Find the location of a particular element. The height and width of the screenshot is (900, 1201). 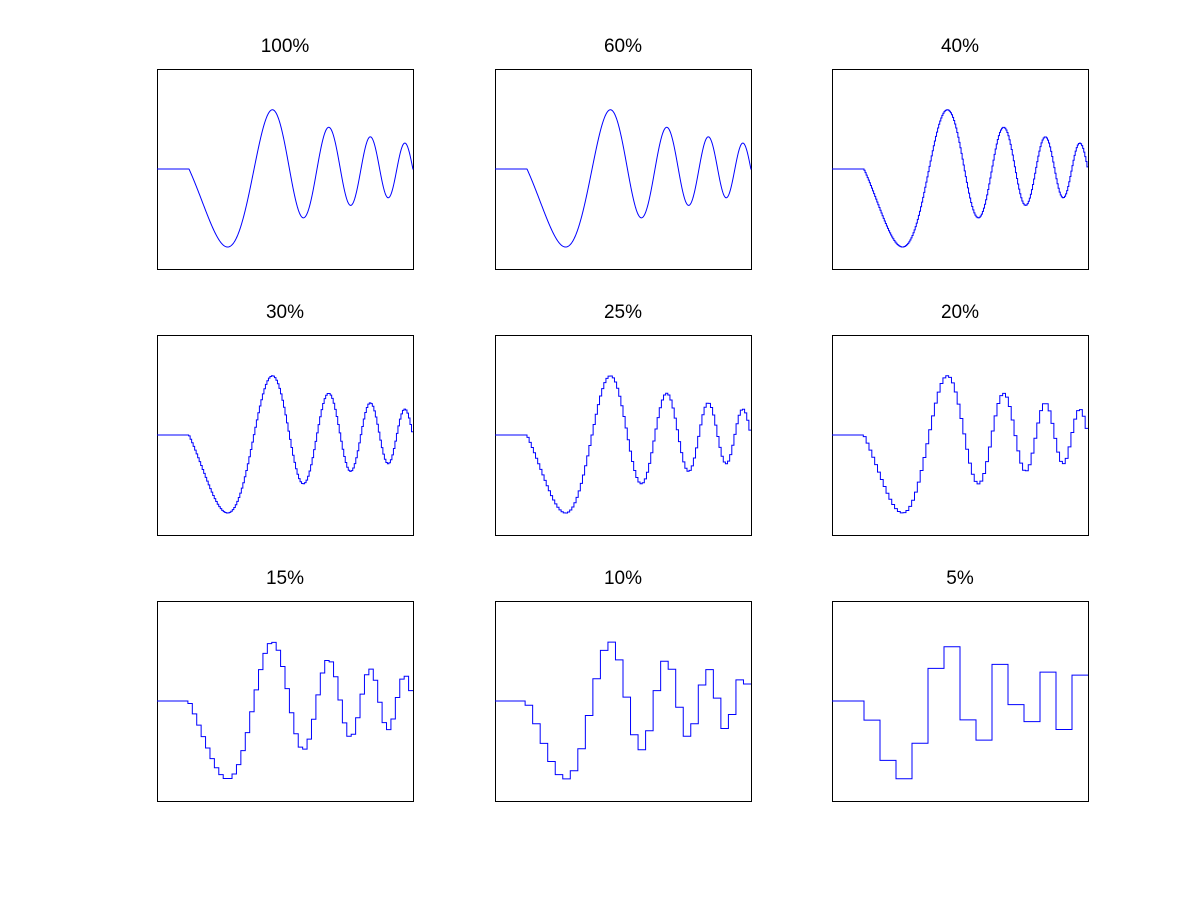

subplot-4: 30% is located at coordinates (285, 419).